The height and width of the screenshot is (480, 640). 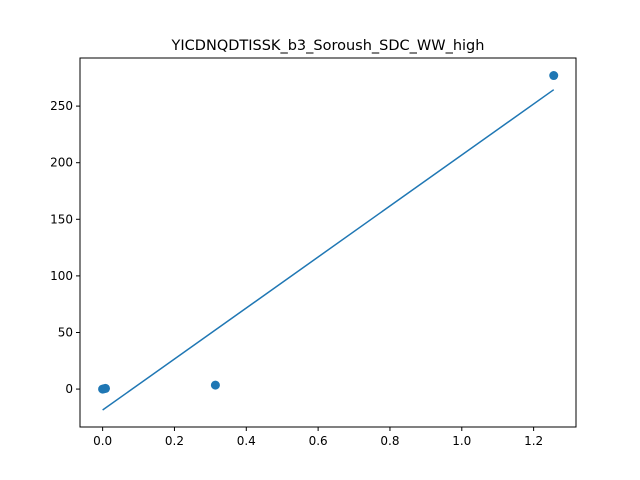 What do you see at coordinates (61, 276) in the screenshot?
I see `y-tick-label: 100` at bounding box center [61, 276].